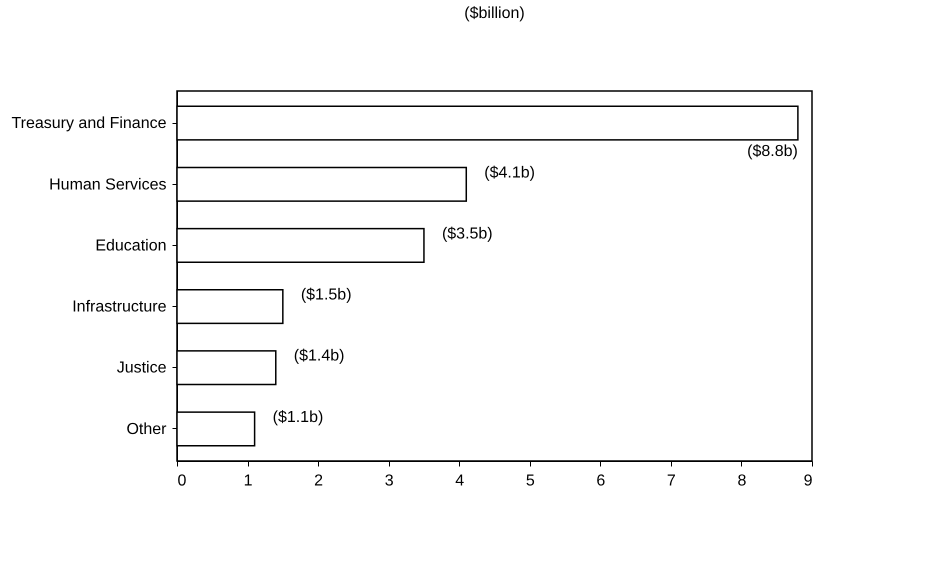 The image size is (931, 576). I want to click on y-tick-label: Education, so click(130, 245).